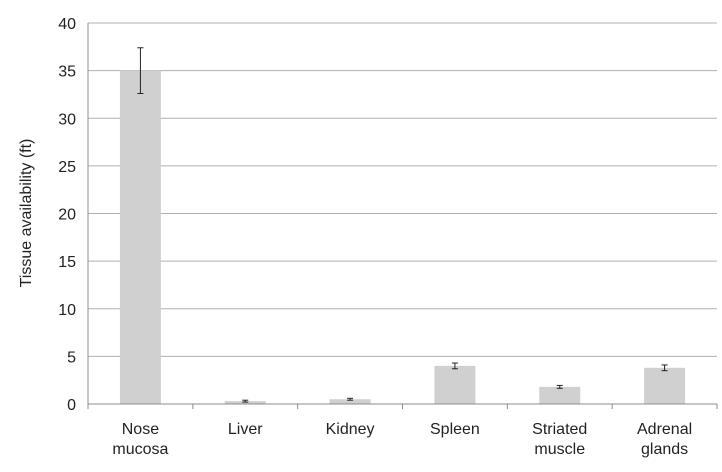  What do you see at coordinates (140, 429) in the screenshot?
I see `x-category-label: Nose` at bounding box center [140, 429].